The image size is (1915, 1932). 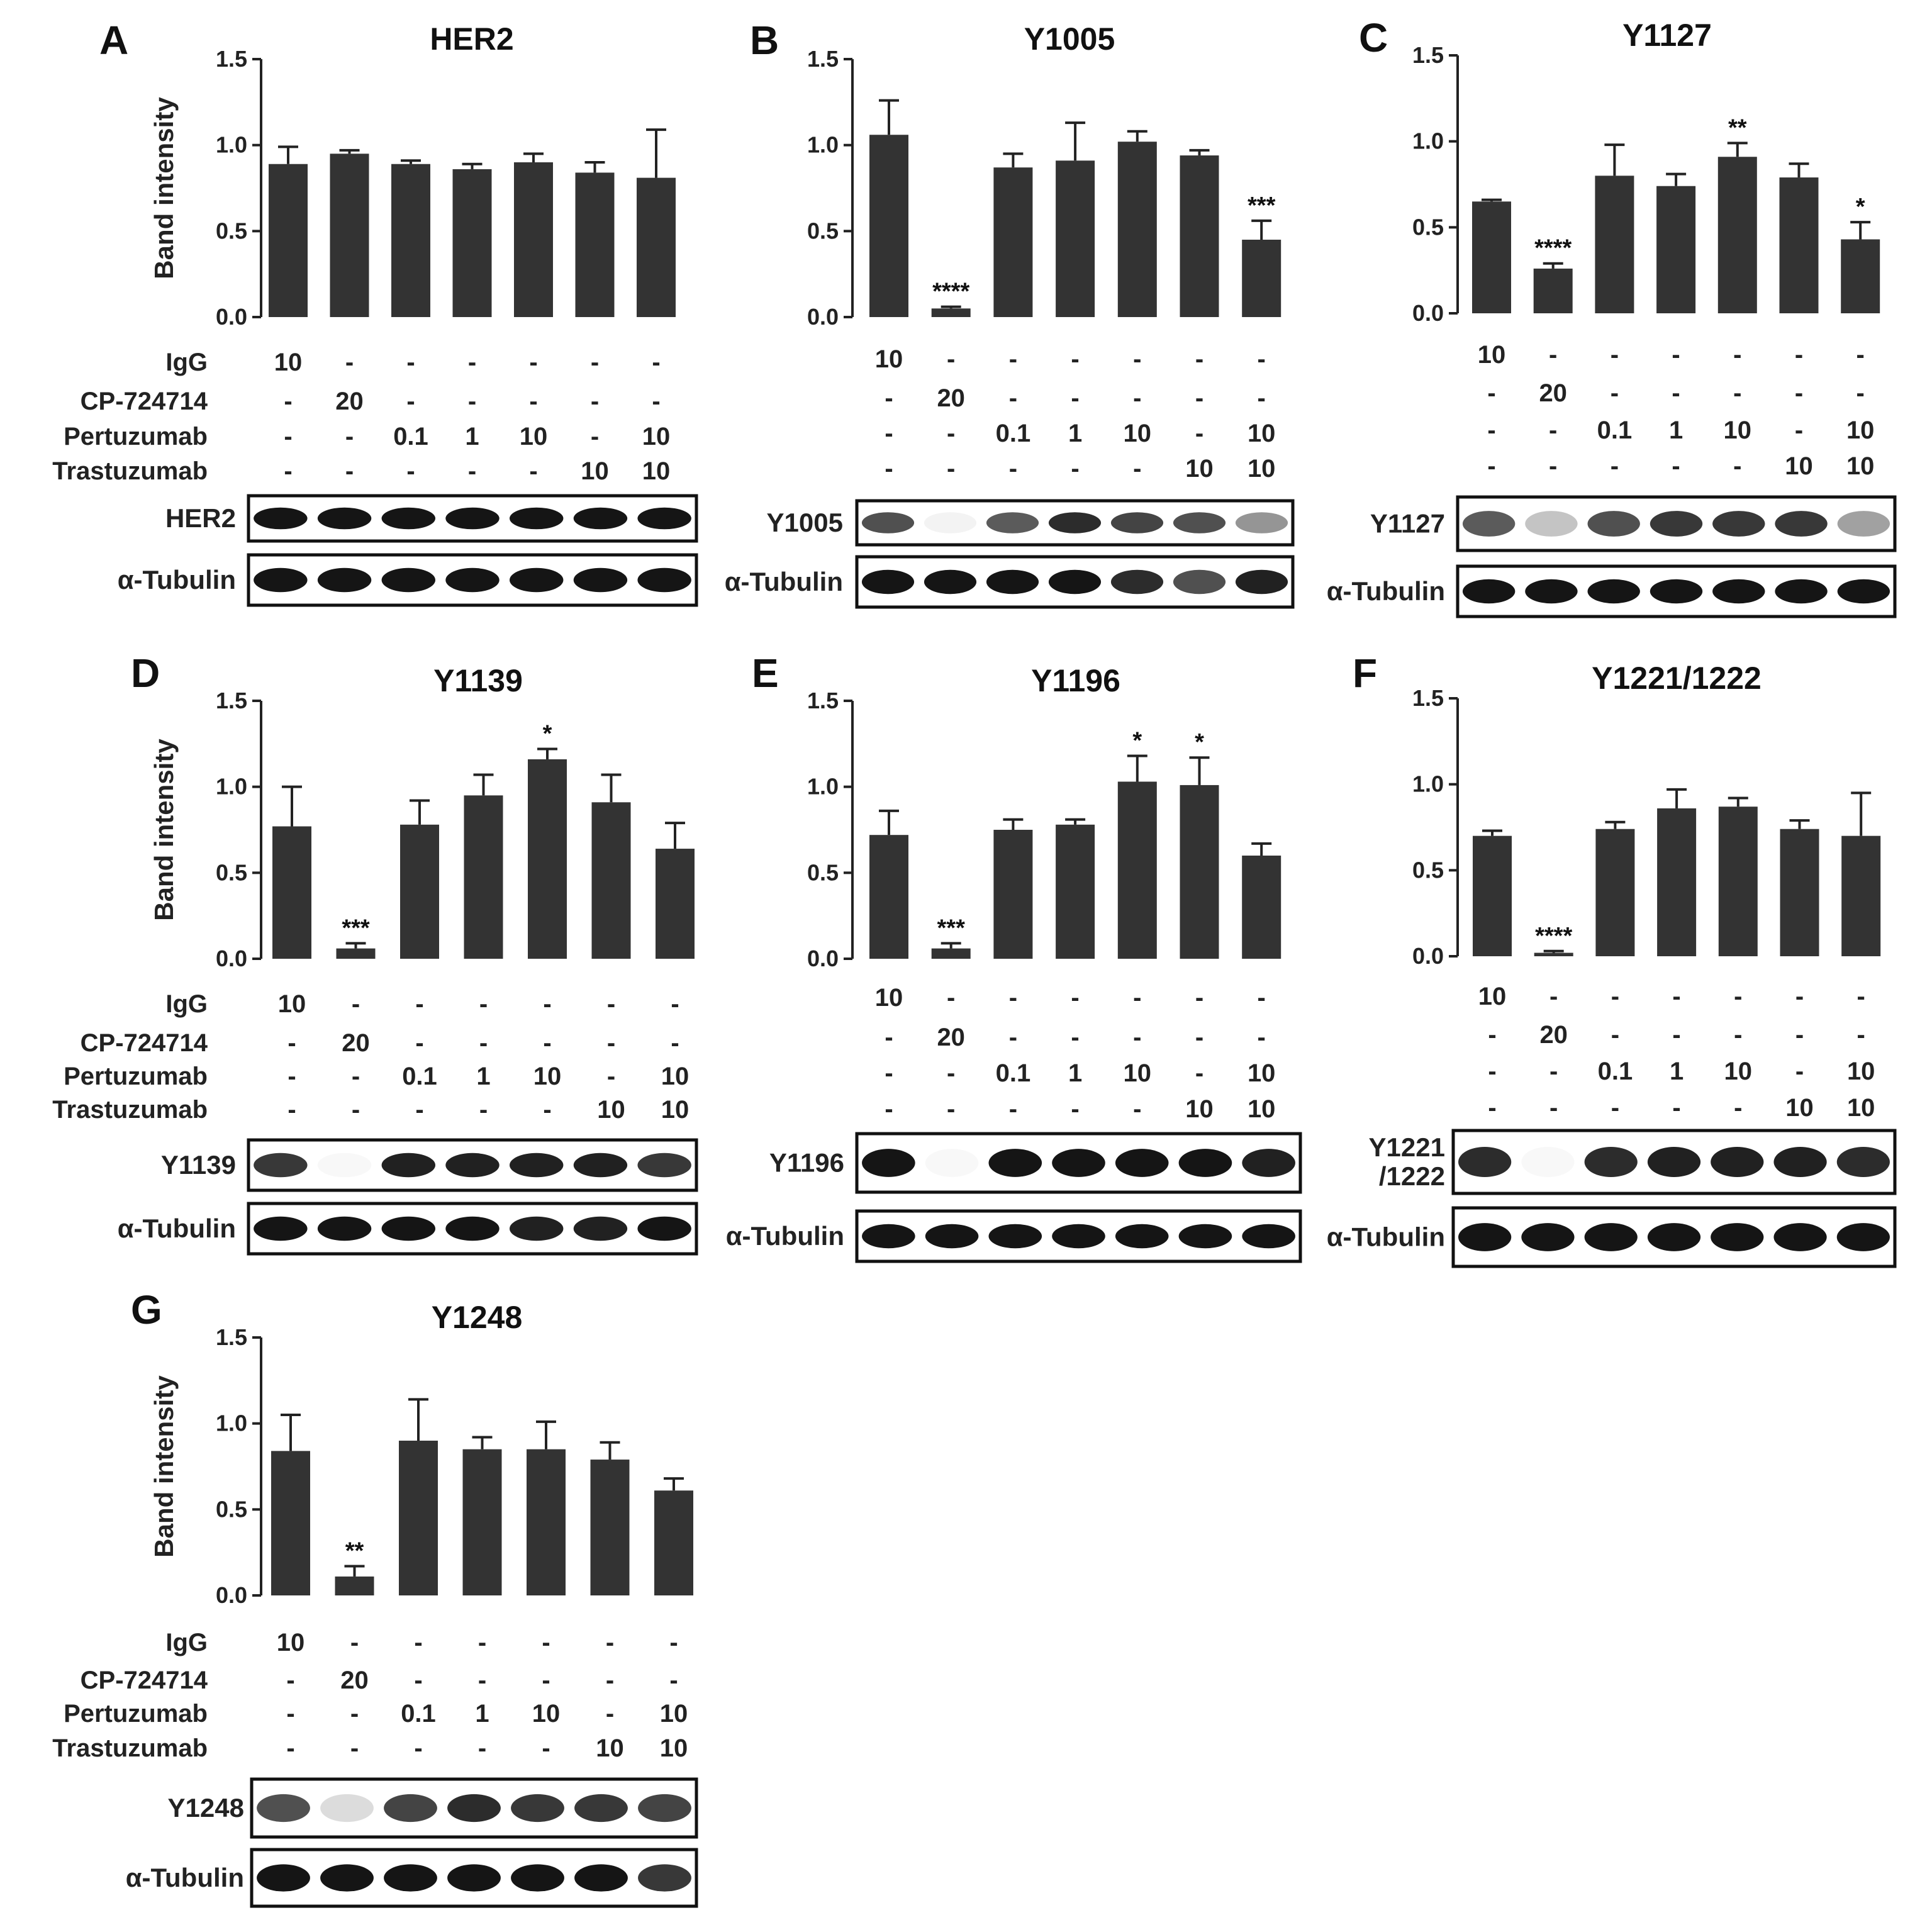 What do you see at coordinates (206, 1808) in the screenshot?
I see `blot-label: Y1248` at bounding box center [206, 1808].